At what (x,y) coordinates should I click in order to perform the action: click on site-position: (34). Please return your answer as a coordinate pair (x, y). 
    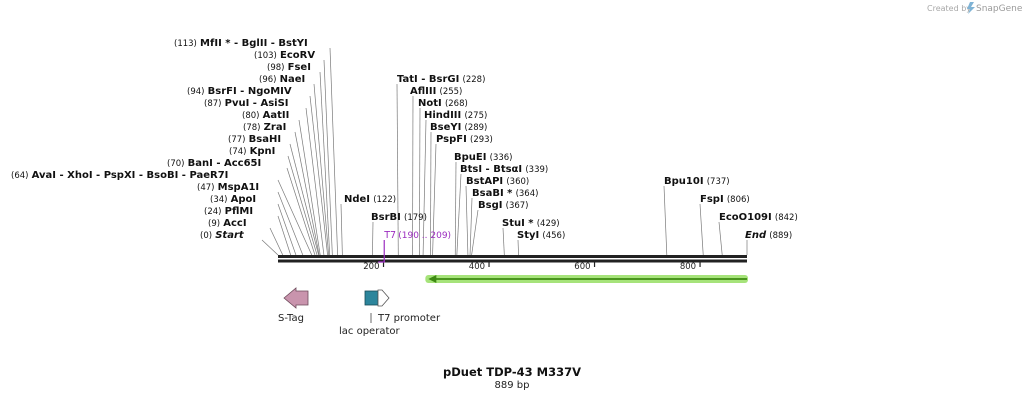
    Looking at the image, I should click on (218, 200).